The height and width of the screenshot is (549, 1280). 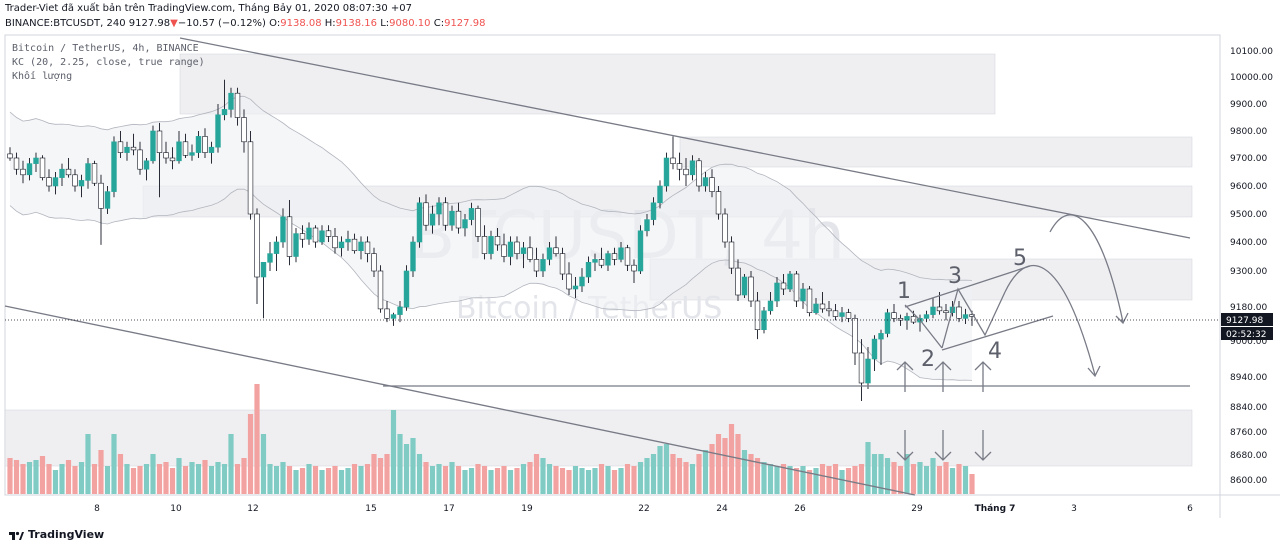 I want to click on tradingview-footer: TradingView, so click(x=56, y=534).